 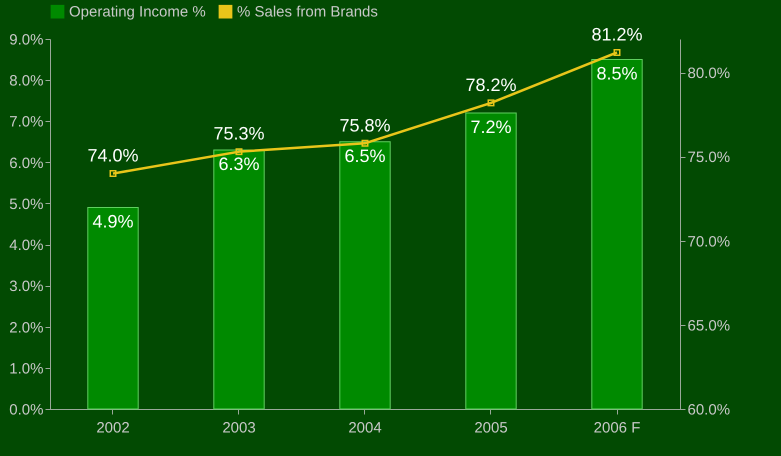 What do you see at coordinates (26, 410) in the screenshot?
I see `y-tick-label: 0.0%` at bounding box center [26, 410].